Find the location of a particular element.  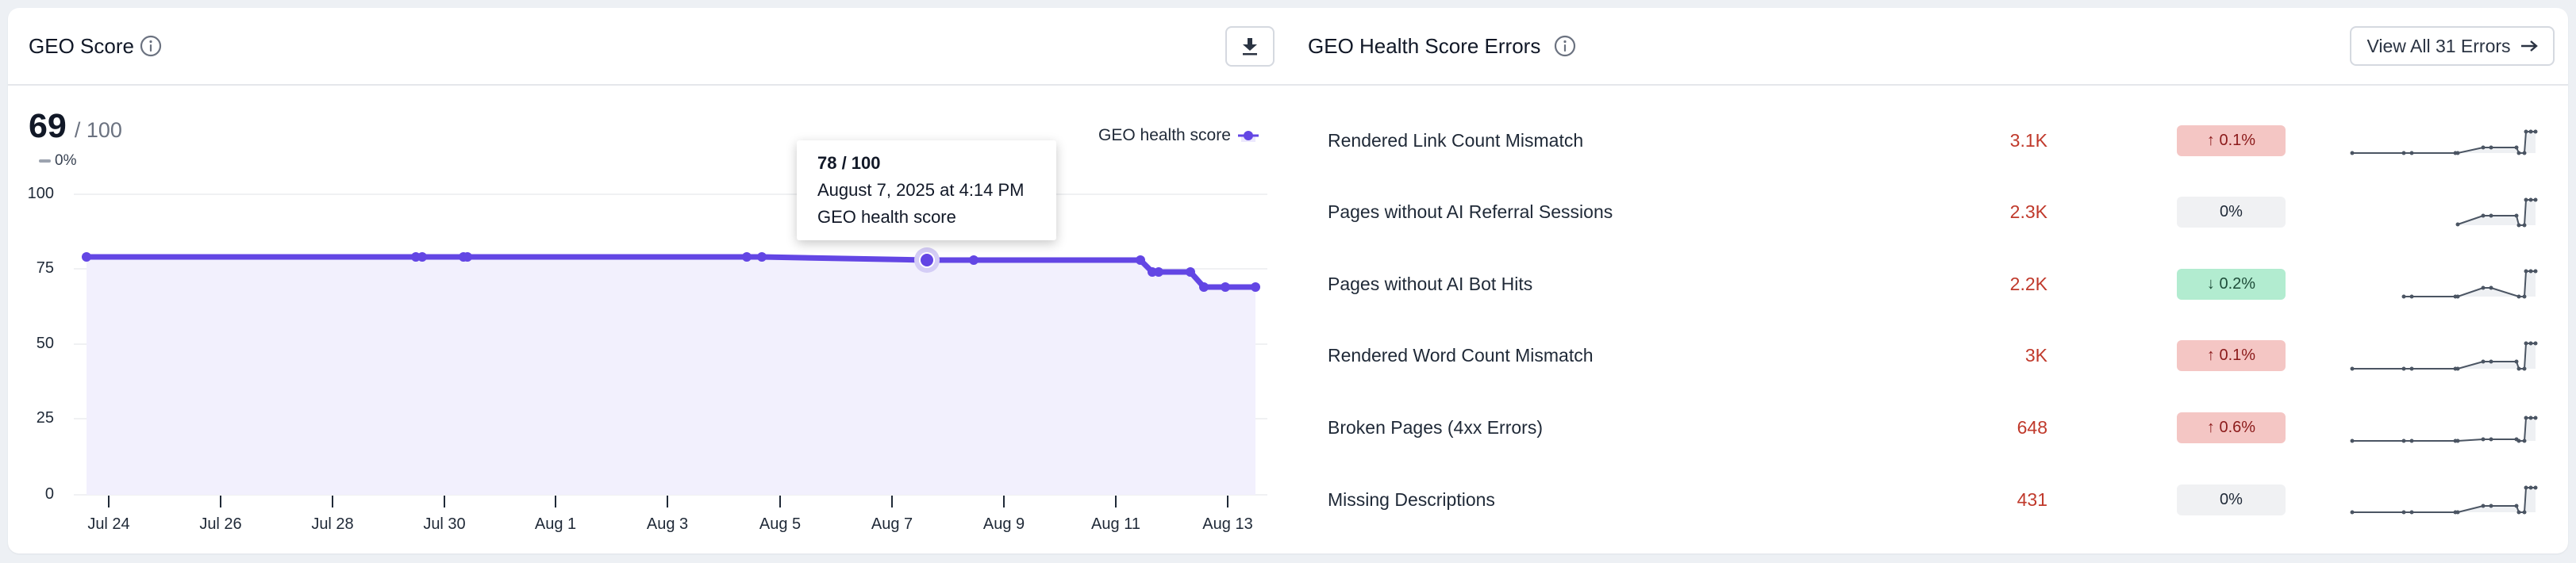

score-summary: 69 / 100 is located at coordinates (75, 128).